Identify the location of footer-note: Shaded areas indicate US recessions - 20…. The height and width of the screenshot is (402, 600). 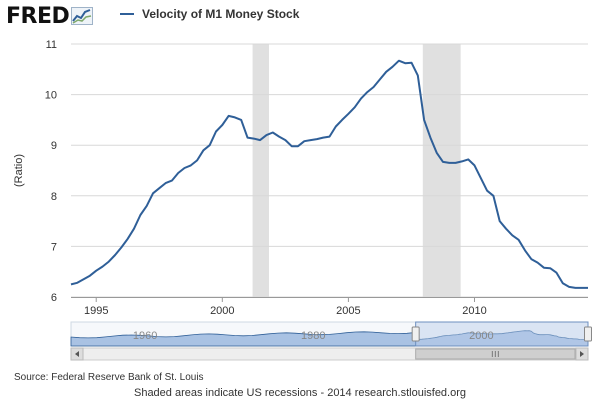
(300, 393).